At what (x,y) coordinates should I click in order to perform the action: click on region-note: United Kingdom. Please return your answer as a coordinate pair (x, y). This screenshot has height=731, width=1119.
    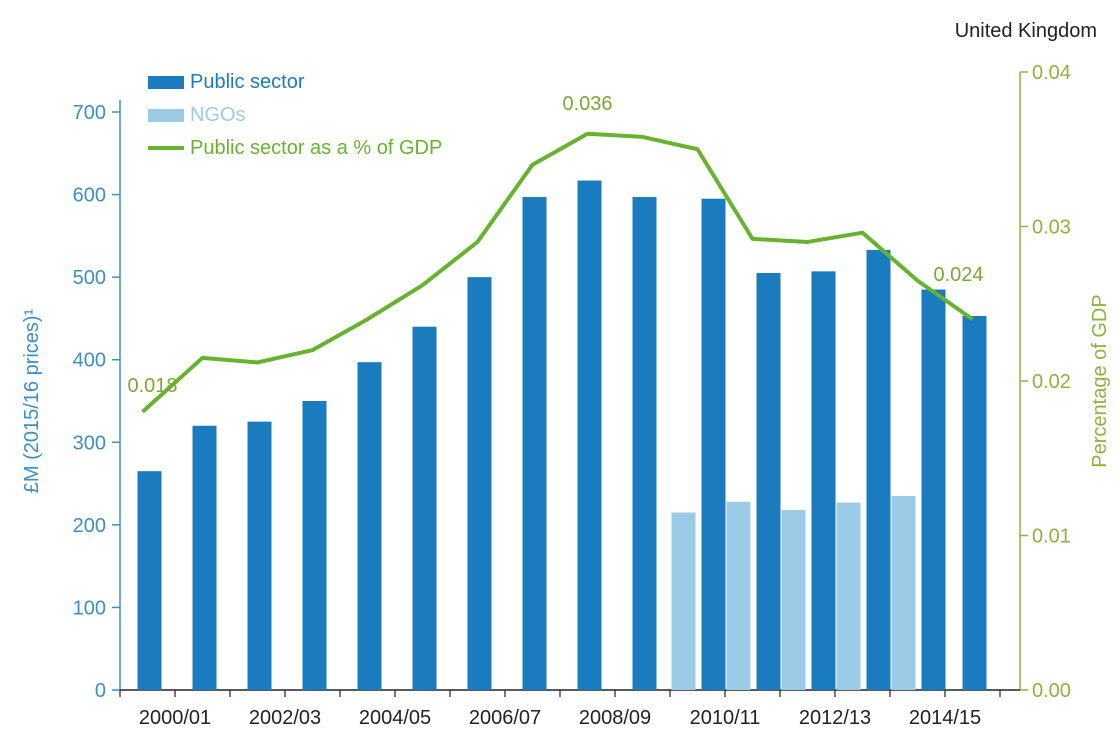
    Looking at the image, I should click on (1025, 31).